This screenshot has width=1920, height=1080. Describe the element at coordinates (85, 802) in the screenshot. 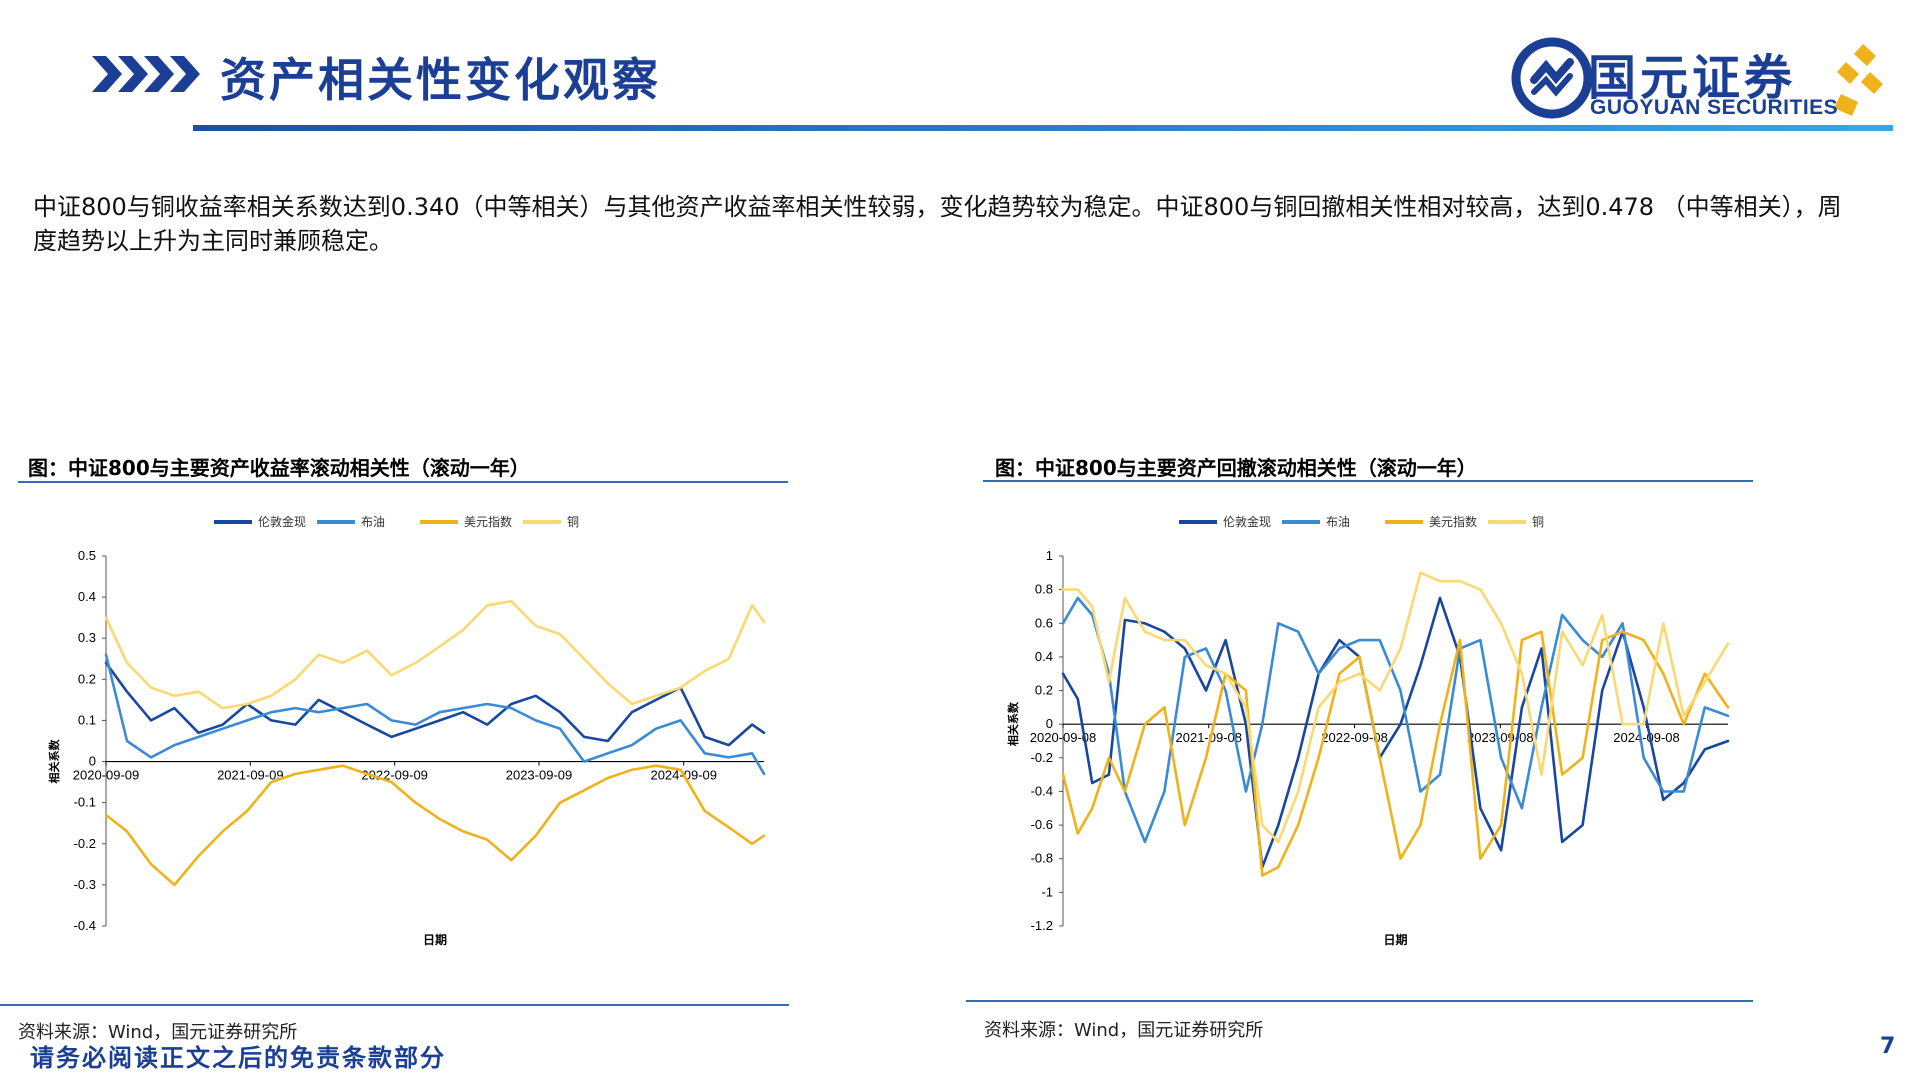

I see `y-tick-label: -0.1` at that location.